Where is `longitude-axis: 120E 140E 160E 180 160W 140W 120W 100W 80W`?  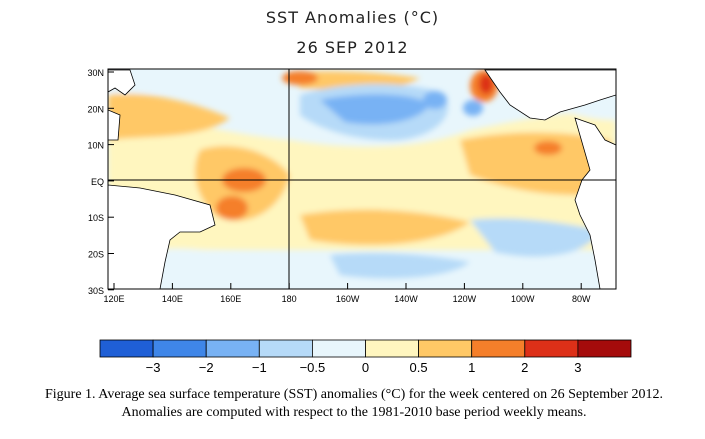
longitude-axis: 120E 140E 160E 180 160W 140W 120W 100W 80W is located at coordinates (347, 293).